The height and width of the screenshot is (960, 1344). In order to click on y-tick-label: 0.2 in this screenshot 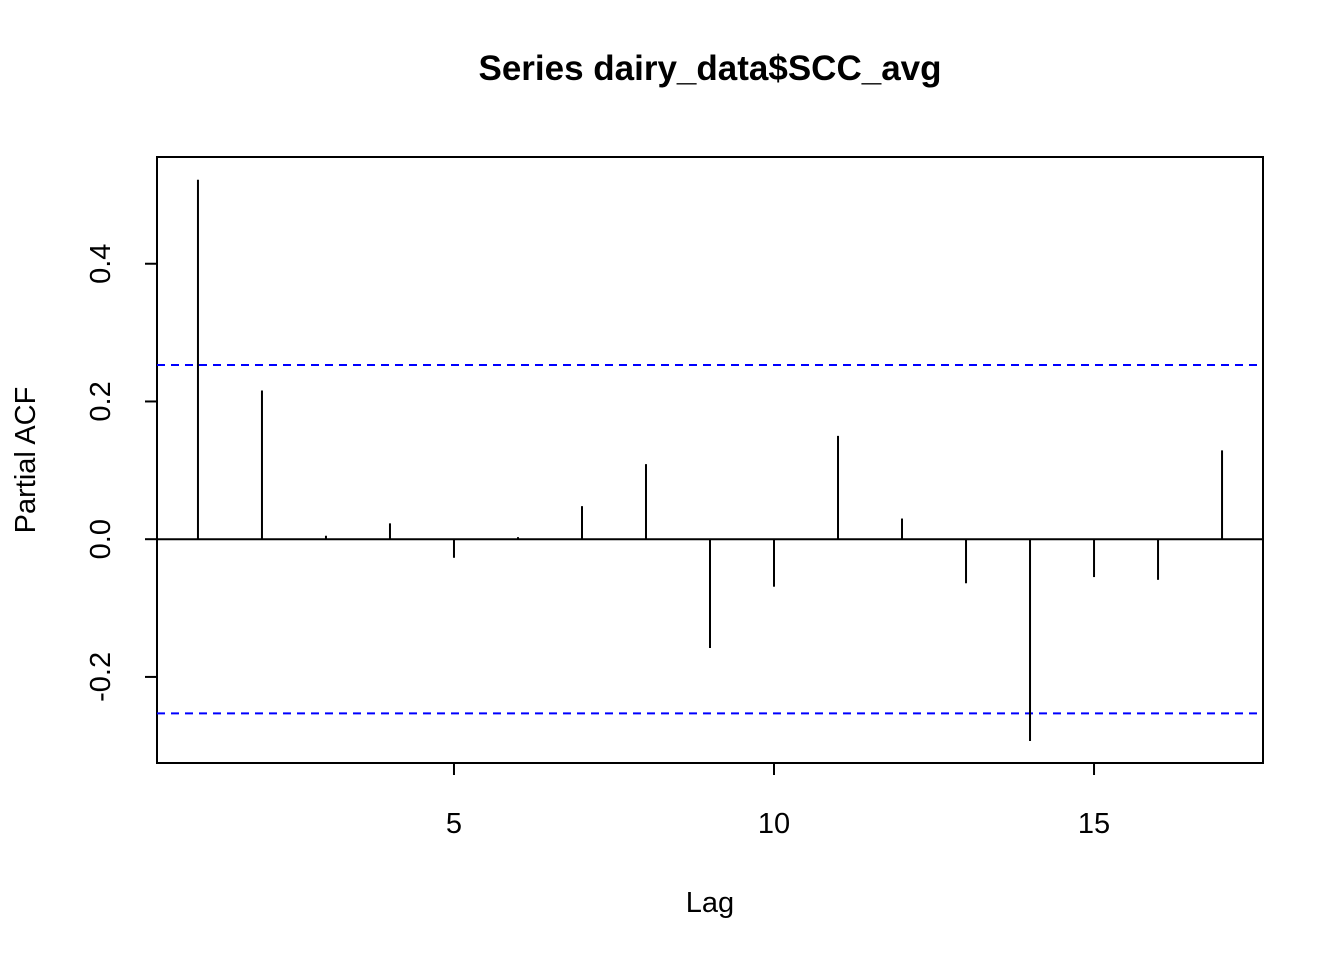, I will do `click(101, 401)`.